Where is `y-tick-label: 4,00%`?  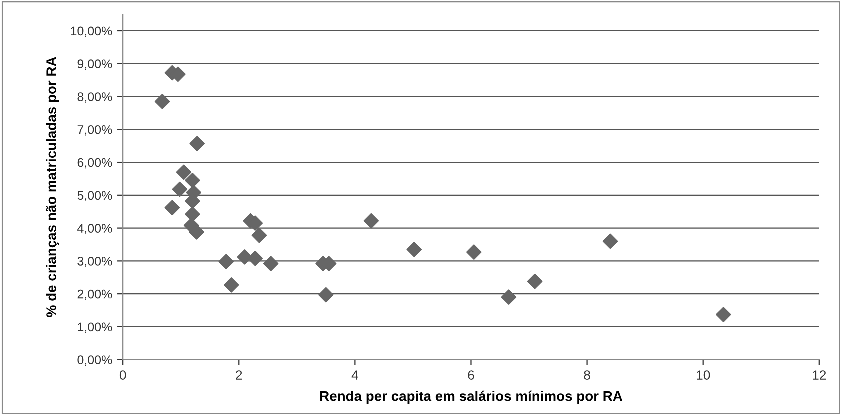 y-tick-label: 4,00% is located at coordinates (95, 229).